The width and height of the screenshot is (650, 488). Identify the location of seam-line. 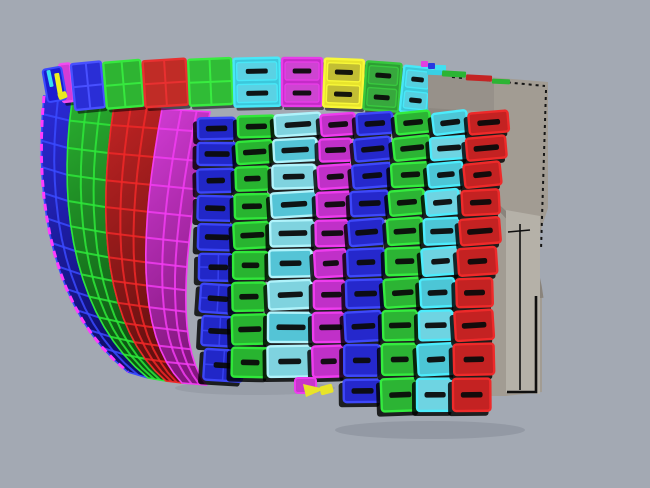
(177, 247).